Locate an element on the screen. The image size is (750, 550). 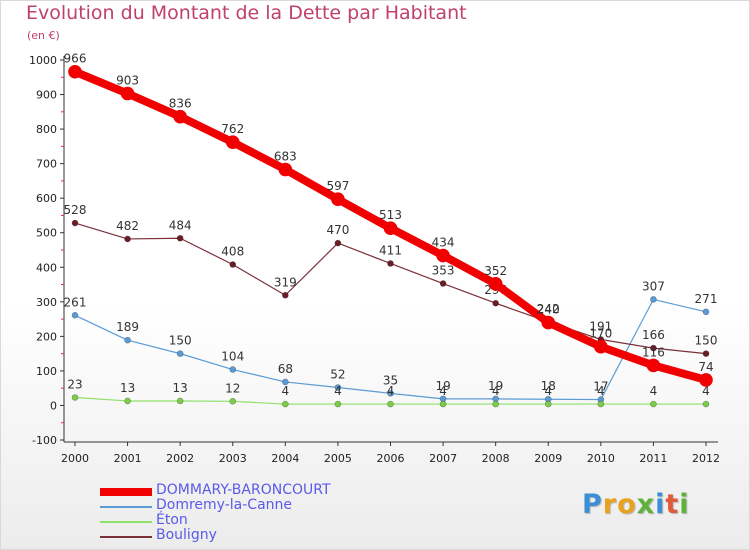
data-label-domremy-la-canne: 35 is located at coordinates (390, 380).